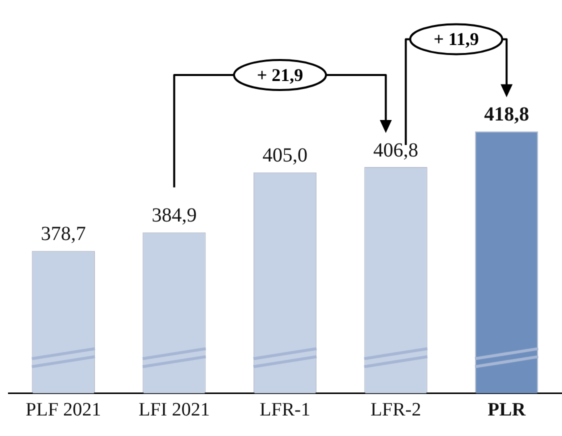  Describe the element at coordinates (285, 155) in the screenshot. I see `data-label: 405,0` at that location.